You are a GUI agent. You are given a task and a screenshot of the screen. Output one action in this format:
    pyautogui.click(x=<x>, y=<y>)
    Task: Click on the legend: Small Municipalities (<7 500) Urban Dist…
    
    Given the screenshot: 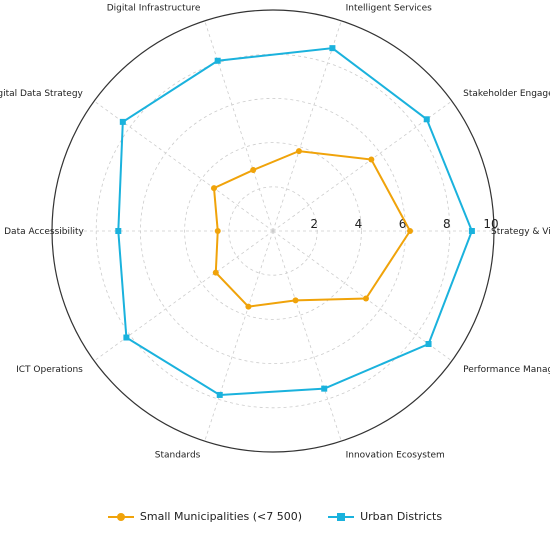 What is the action you would take?
    pyautogui.click(x=275, y=516)
    